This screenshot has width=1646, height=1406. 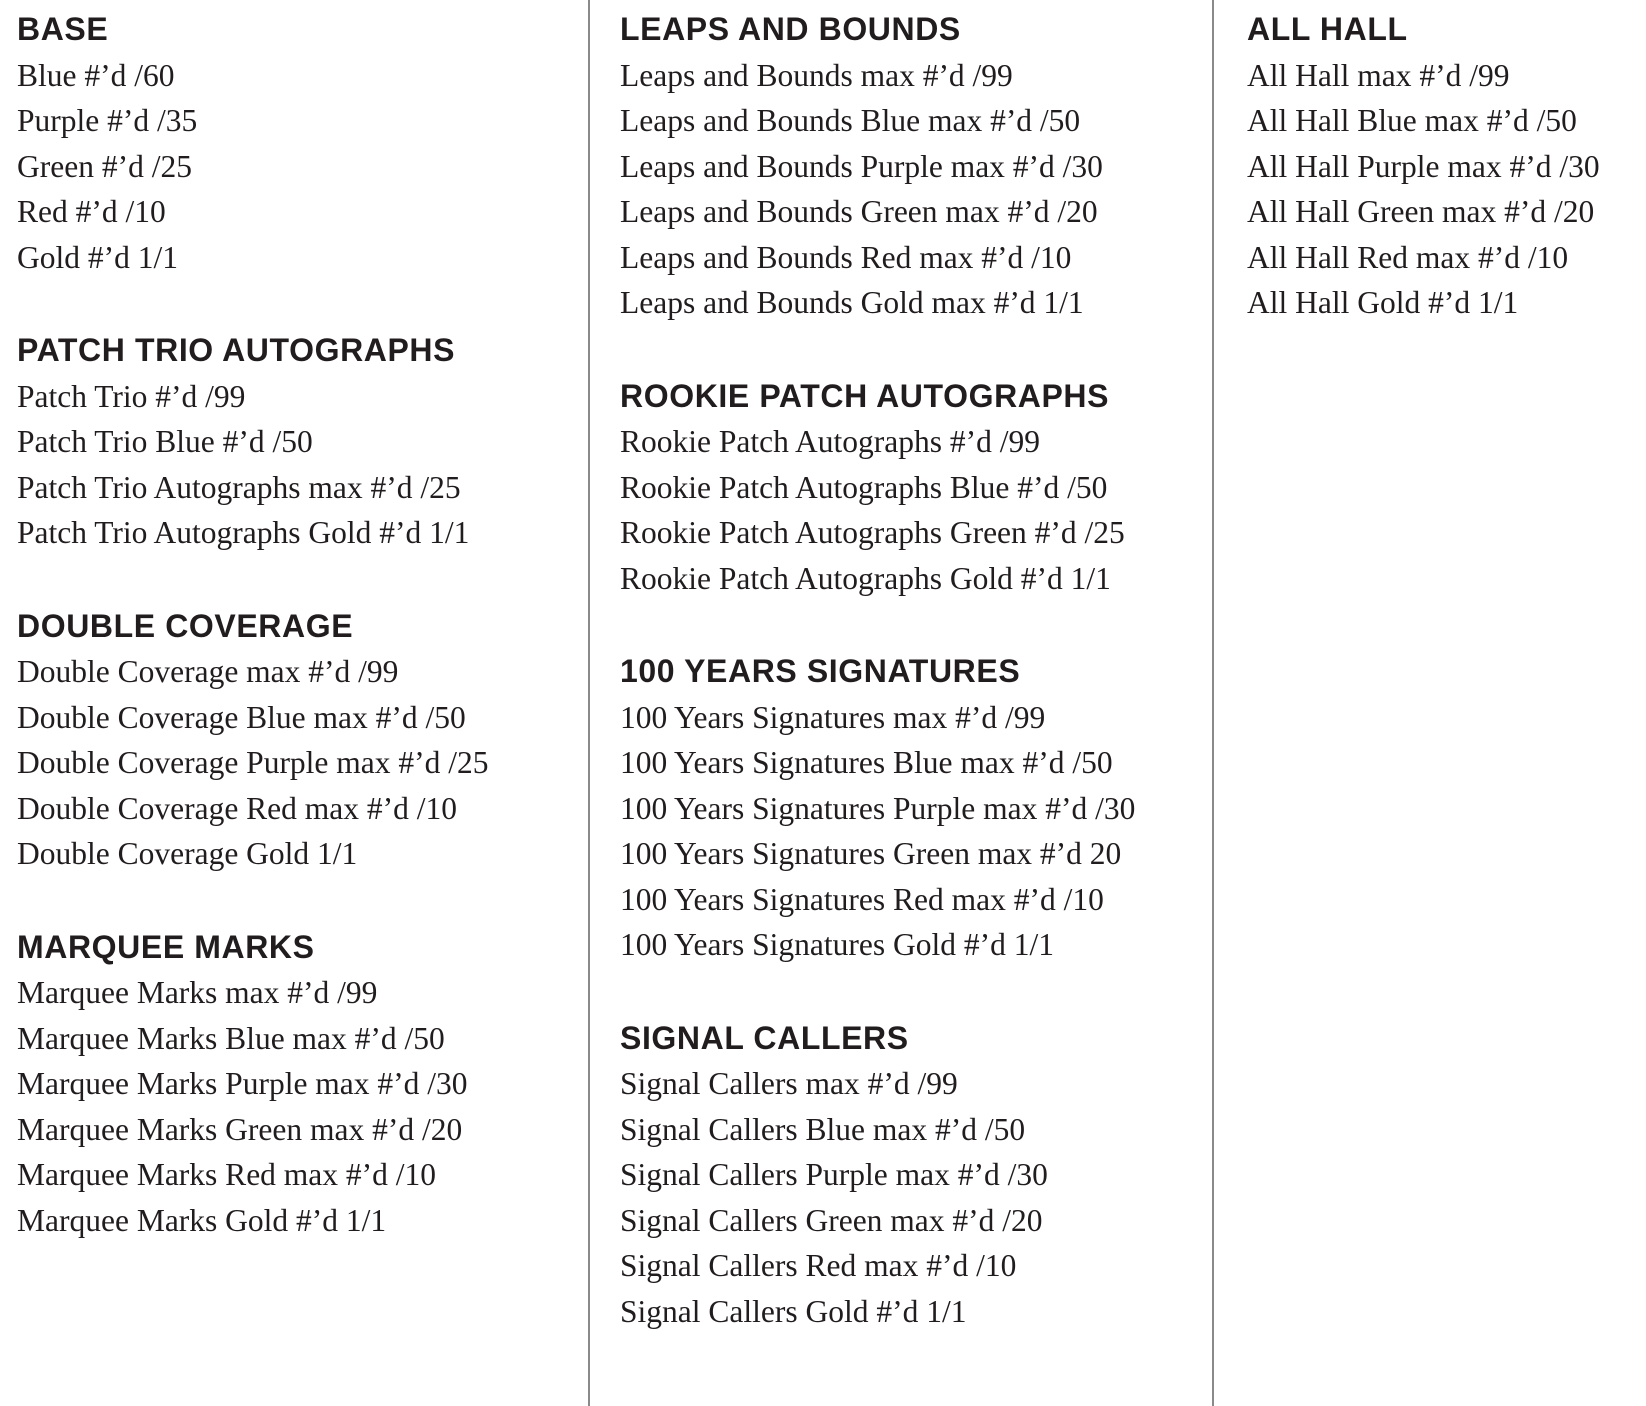 What do you see at coordinates (865, 578) in the screenshot?
I see `checklist-item: Rookie Patch Autographs Gold #’d 1/1` at bounding box center [865, 578].